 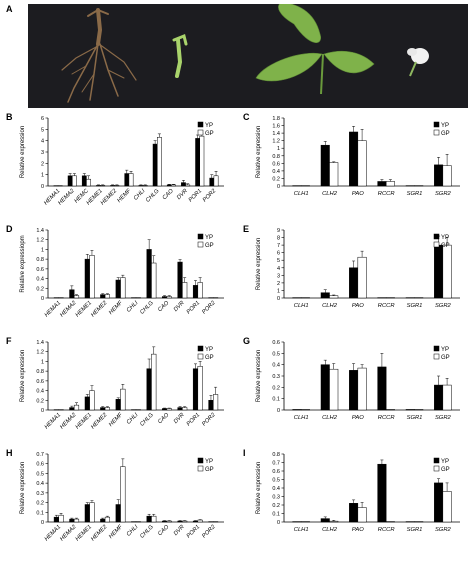 What do you see at coordinates (276, 127) in the screenshot?
I see `y-tick-label: 1.6` at bounding box center [276, 127].